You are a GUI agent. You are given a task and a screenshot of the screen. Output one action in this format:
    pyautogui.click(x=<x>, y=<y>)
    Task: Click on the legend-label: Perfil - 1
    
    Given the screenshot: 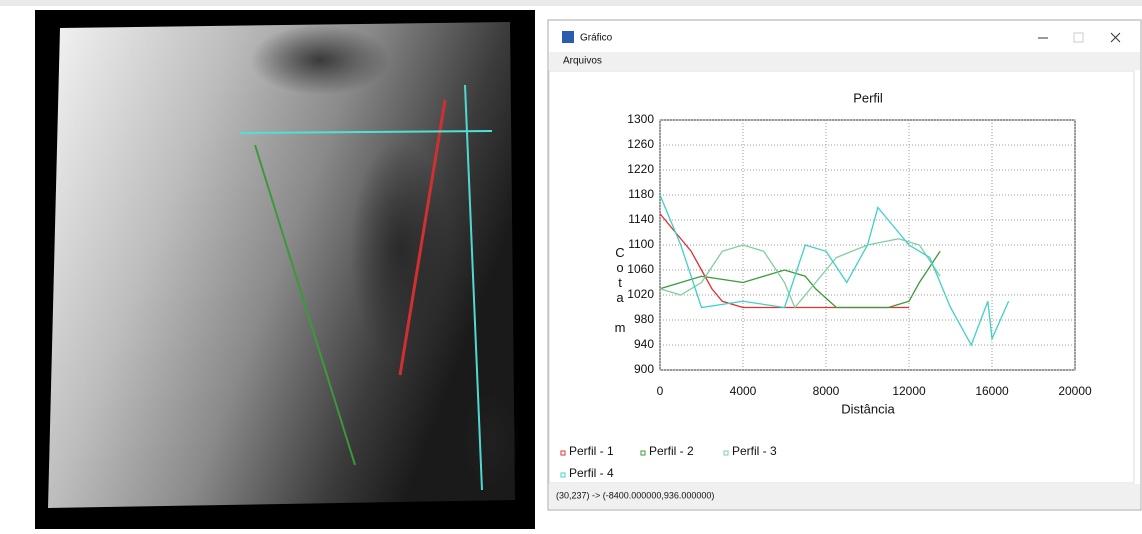 What is the action you would take?
    pyautogui.click(x=591, y=451)
    